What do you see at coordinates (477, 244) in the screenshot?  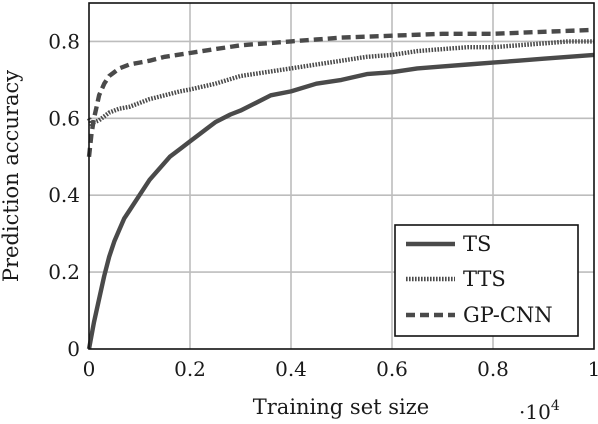 I see `legend-label-ts: TS` at bounding box center [477, 244].